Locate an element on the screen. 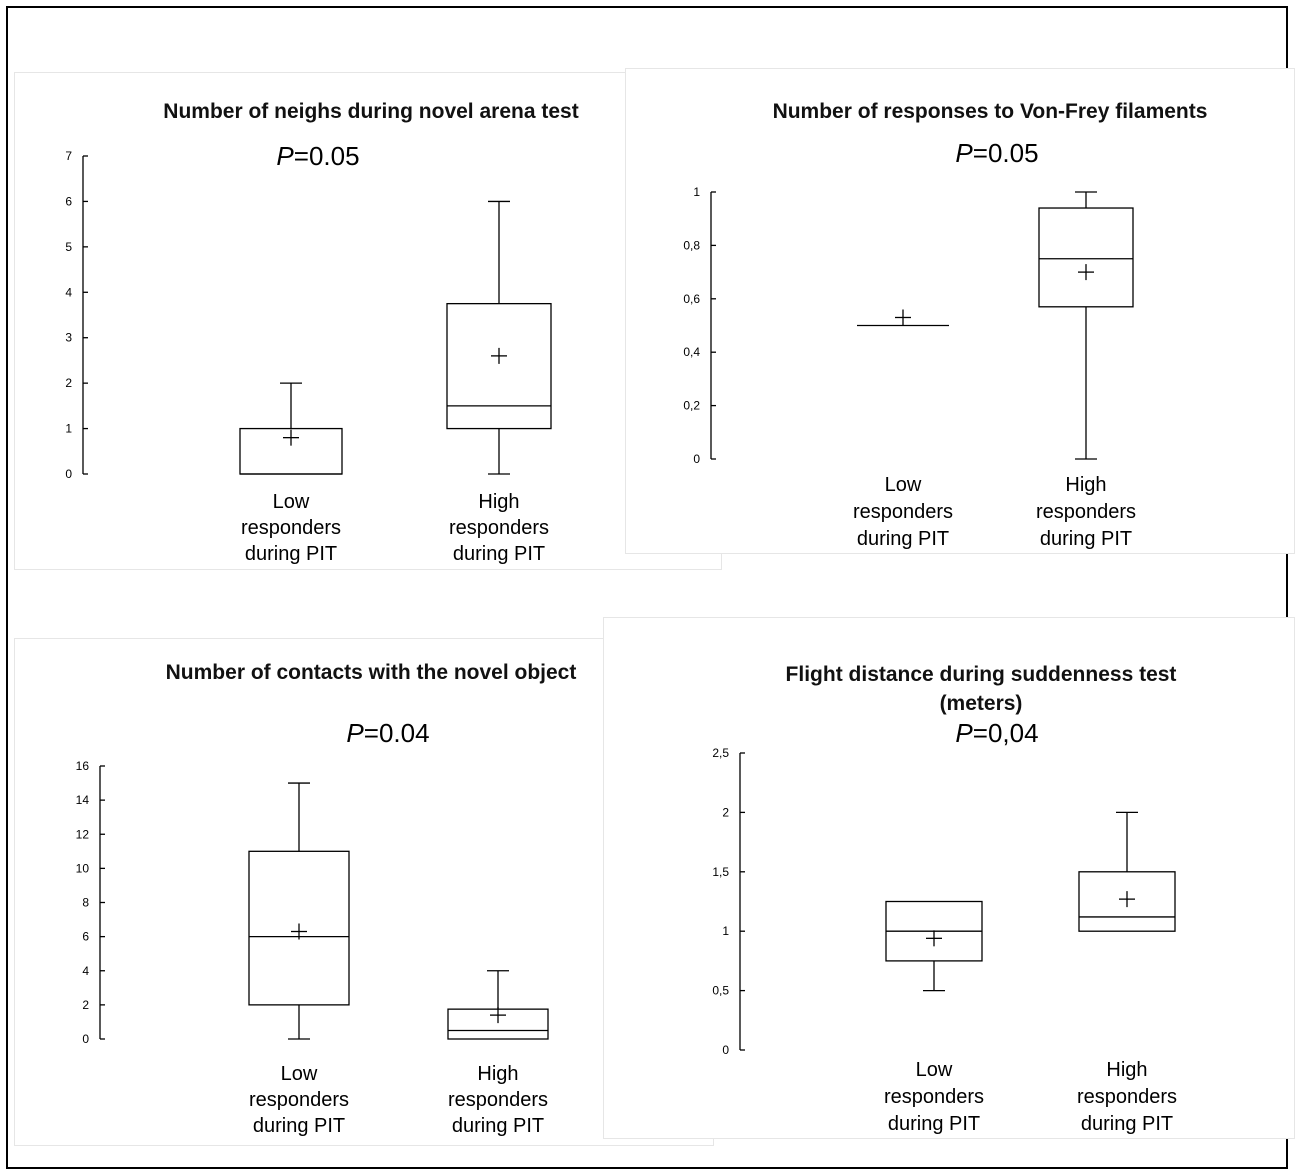 Image resolution: width=1296 pixels, height=1175 pixels. y-tick-label: 0,6 is located at coordinates (691, 299).